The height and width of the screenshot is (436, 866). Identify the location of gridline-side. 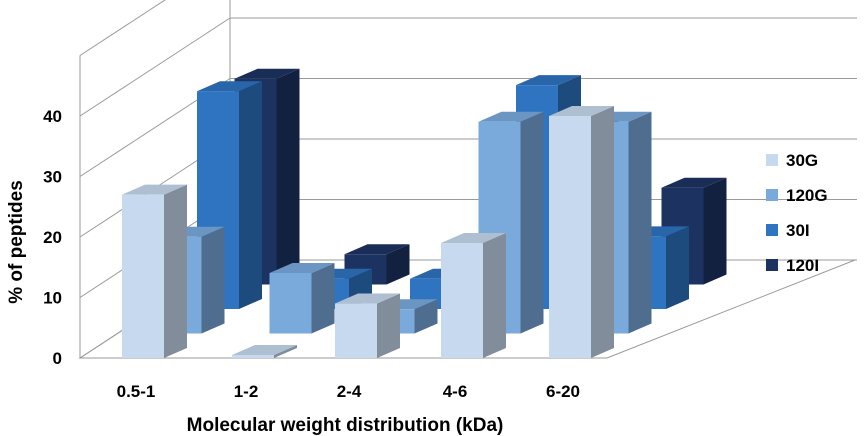
(155, 28).